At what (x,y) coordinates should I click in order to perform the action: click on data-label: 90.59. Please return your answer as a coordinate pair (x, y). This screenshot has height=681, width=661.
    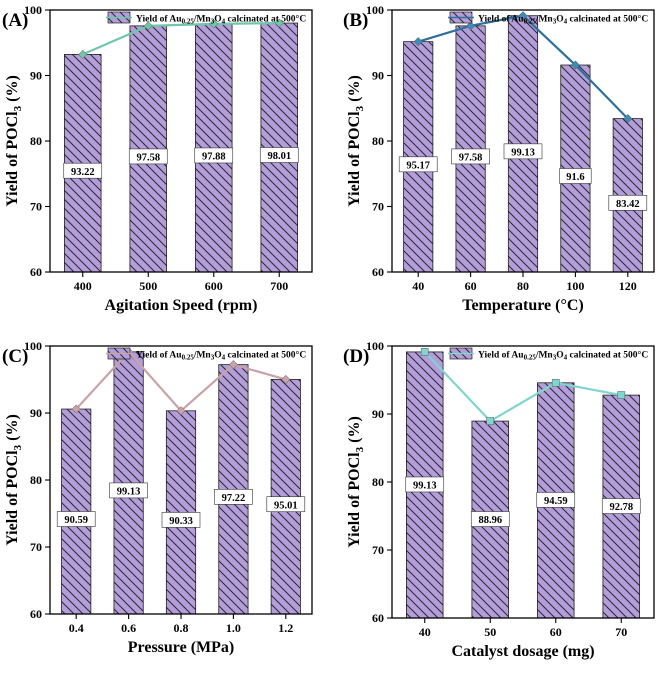
    Looking at the image, I should click on (76, 520).